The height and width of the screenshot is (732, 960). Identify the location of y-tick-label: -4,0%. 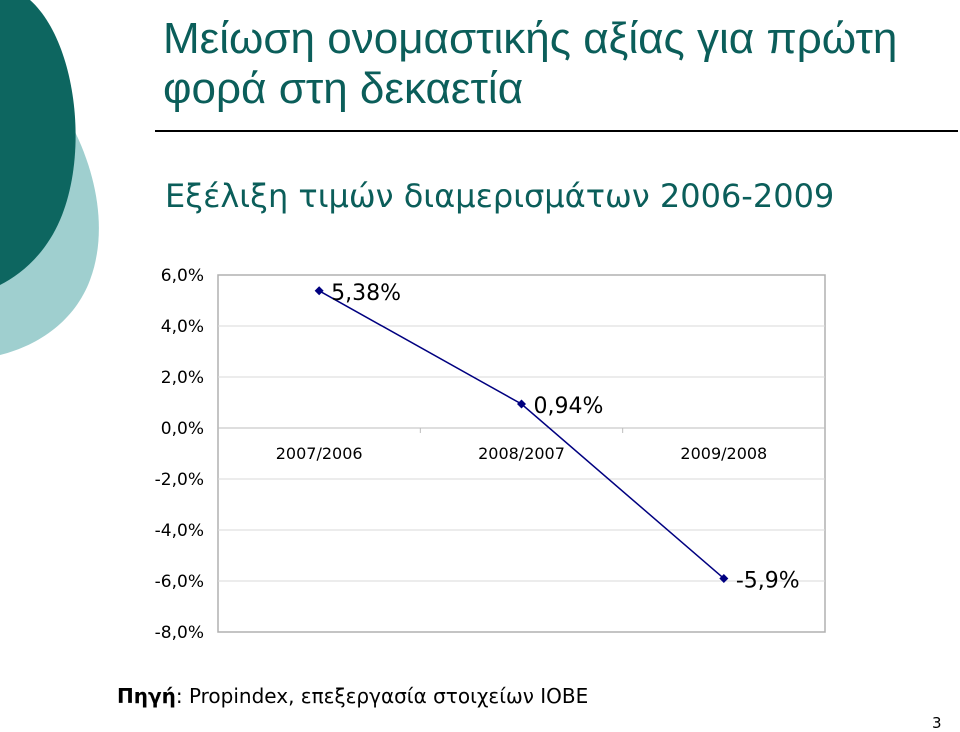
(179, 531).